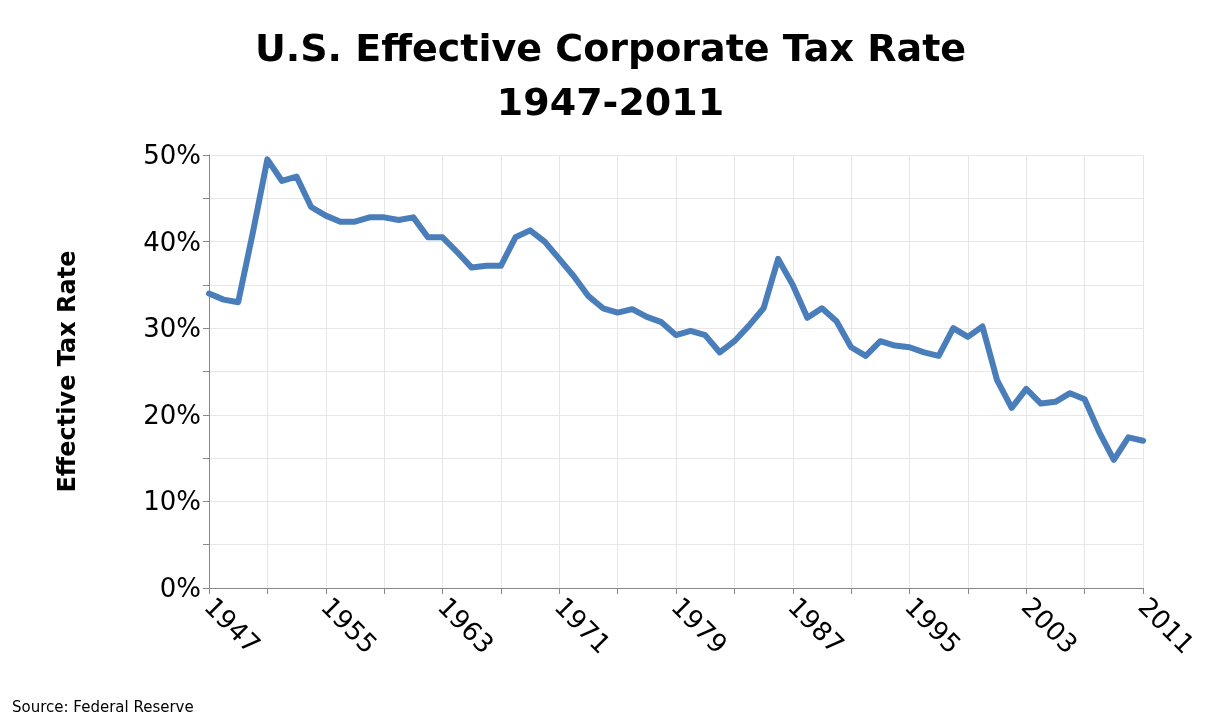 The width and height of the screenshot is (1221, 726). What do you see at coordinates (172, 414) in the screenshot?
I see `y-tick-label: 20%` at bounding box center [172, 414].